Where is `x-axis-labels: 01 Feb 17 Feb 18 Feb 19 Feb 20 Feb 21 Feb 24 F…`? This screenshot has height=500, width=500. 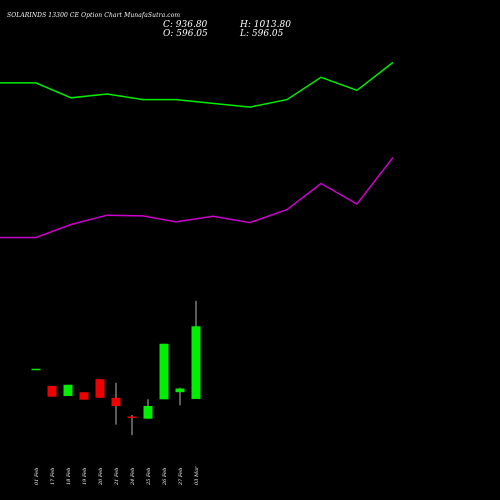 x-axis-labels: 01 Feb 17 Feb 18 Feb 19 Feb 20 Feb 21 Feb 24 F… is located at coordinates (117, 476).